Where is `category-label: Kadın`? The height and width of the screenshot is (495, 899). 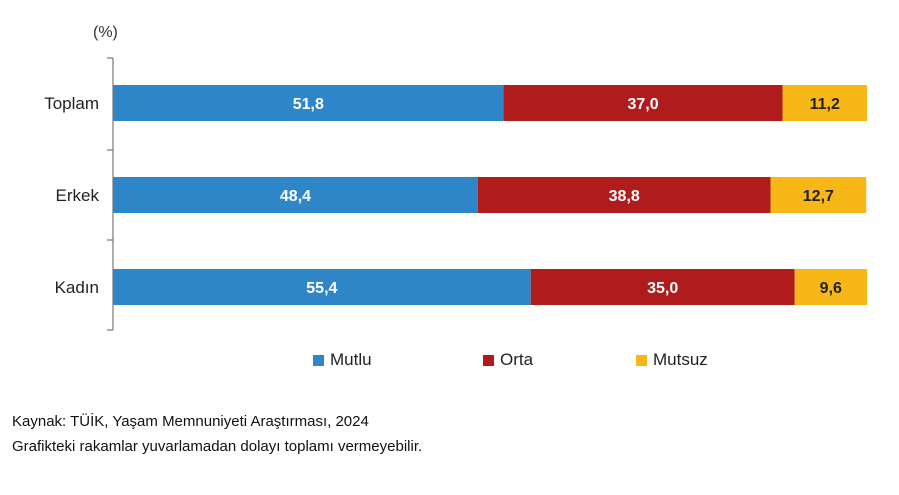
category-label: Kadın is located at coordinates (77, 287).